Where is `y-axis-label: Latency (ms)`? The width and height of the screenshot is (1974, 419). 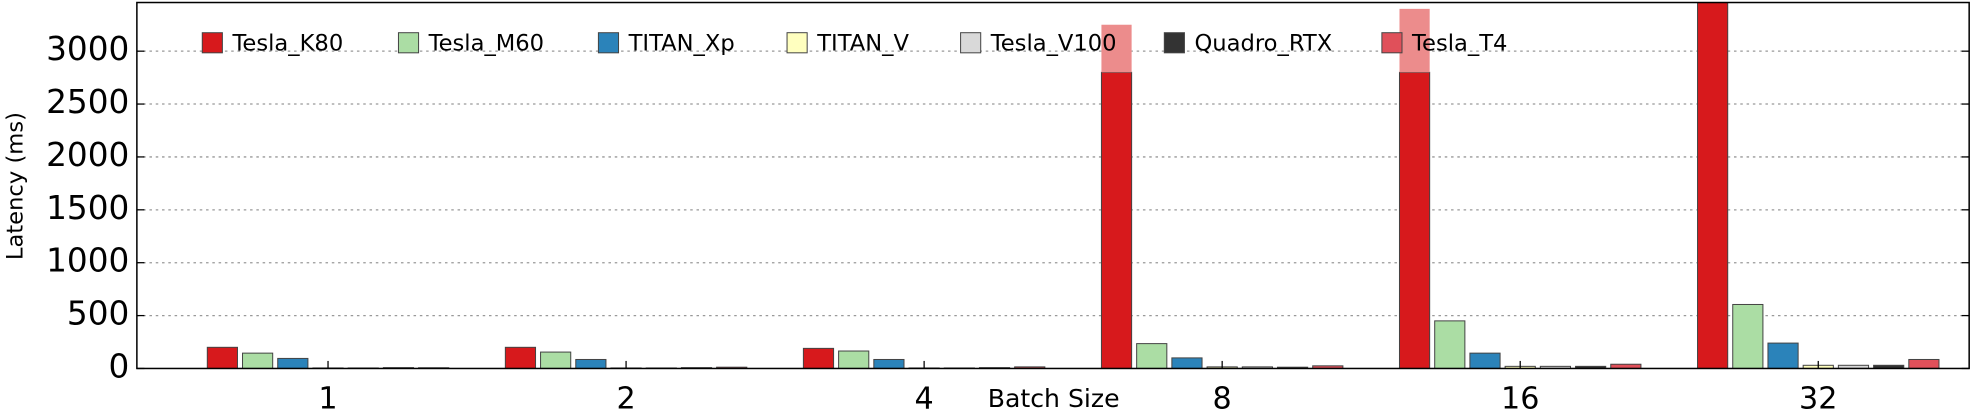
y-axis-label: Latency (ms) is located at coordinates (16, 186).